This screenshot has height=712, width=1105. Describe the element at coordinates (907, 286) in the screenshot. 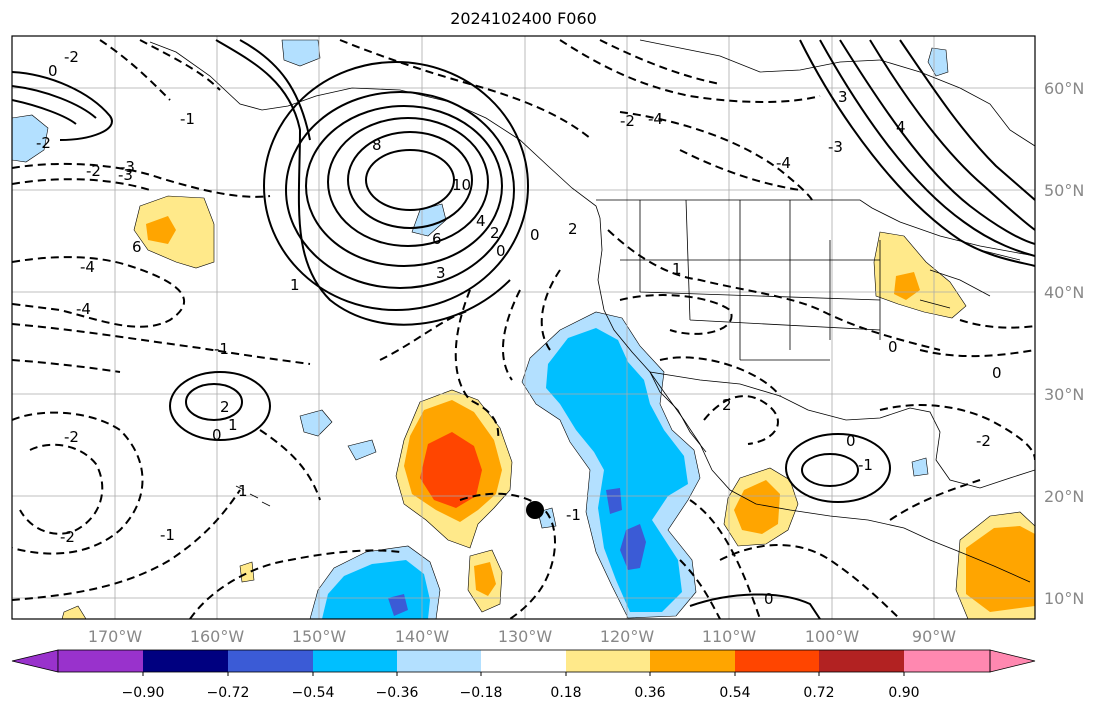

I see `pos-anomaly-core` at that location.